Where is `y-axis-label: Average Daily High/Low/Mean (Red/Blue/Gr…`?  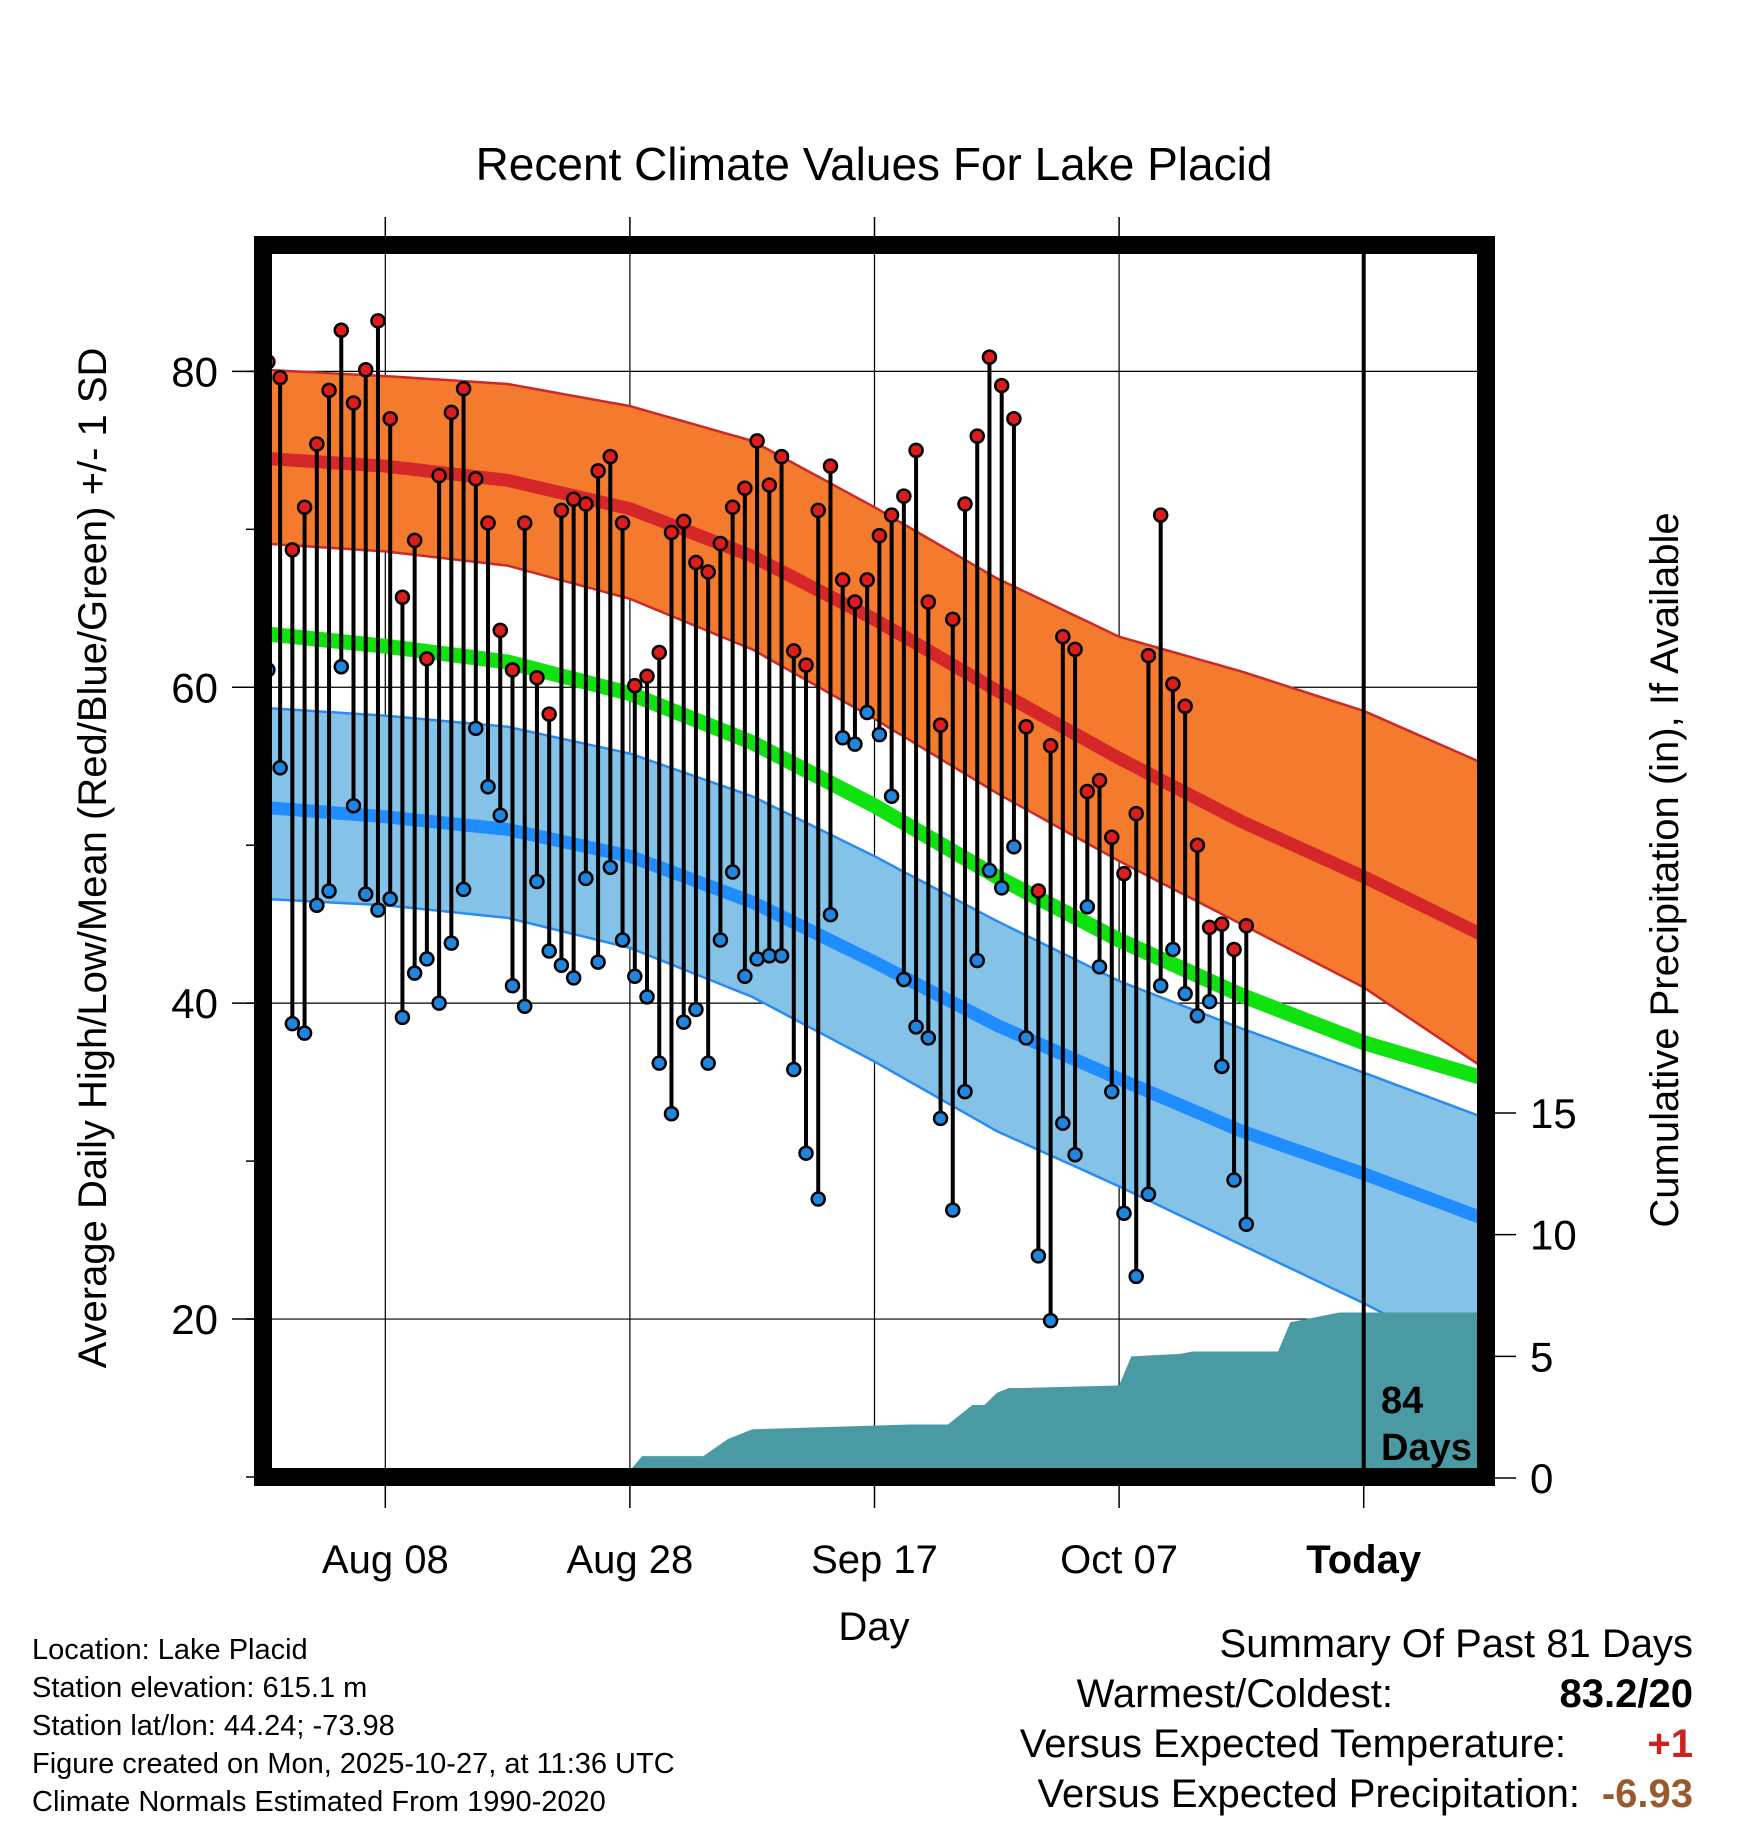 y-axis-label: Average Daily High/Low/Mean (Red/Blue/Gr… is located at coordinates (93, 858).